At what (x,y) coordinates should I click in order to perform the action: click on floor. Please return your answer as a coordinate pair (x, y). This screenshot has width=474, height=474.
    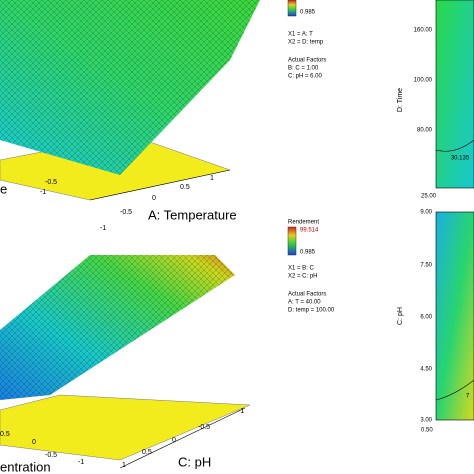
    Looking at the image, I should click on (125, 427).